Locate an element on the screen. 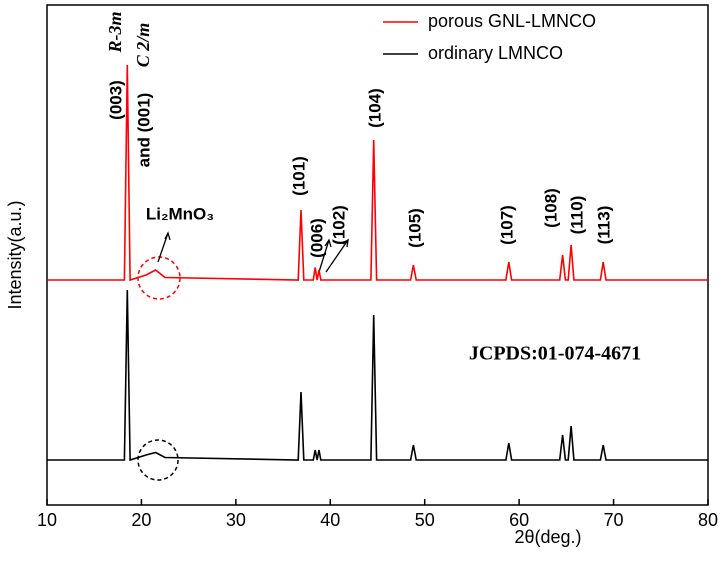 This screenshot has height=568, width=721. x-tick-label: 80 is located at coordinates (708, 520).